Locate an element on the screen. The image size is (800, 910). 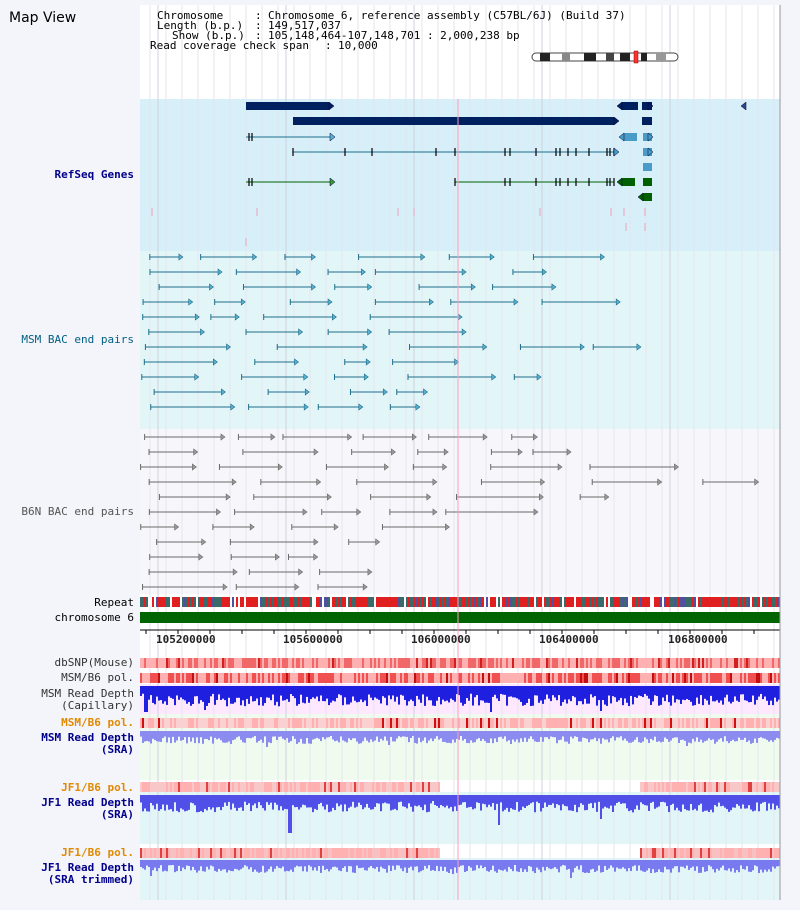
track-label-jf1-depth-trimmed: JF1 Read Depth is located at coordinates (87, 867).